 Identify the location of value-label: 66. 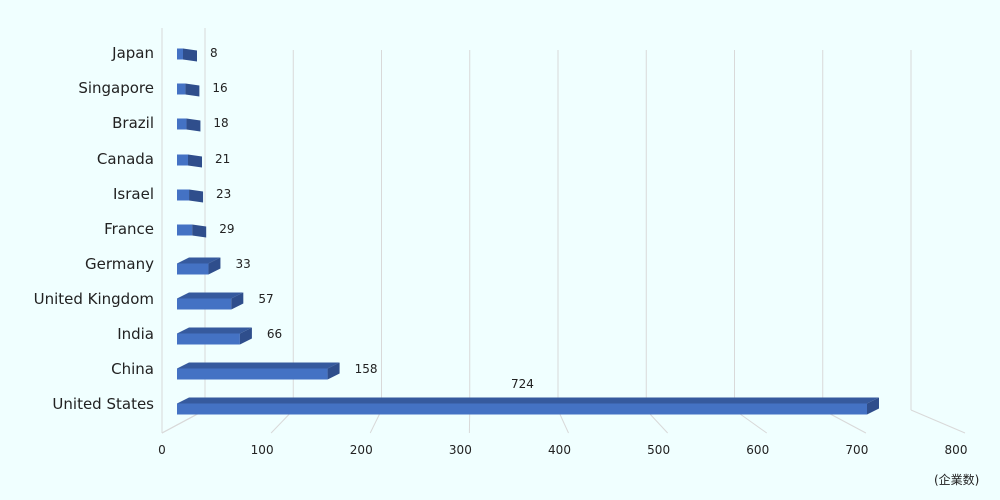
(274, 334).